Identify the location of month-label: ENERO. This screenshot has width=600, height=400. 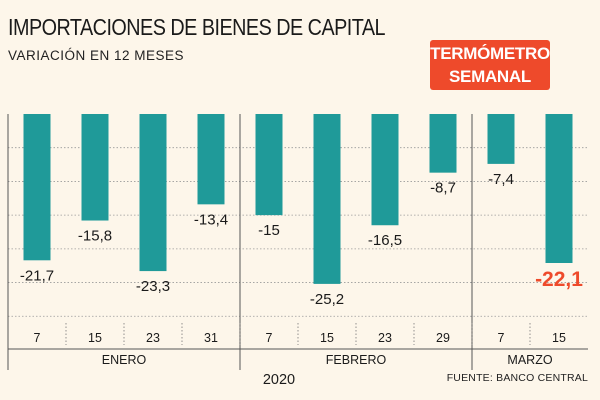
(124, 360).